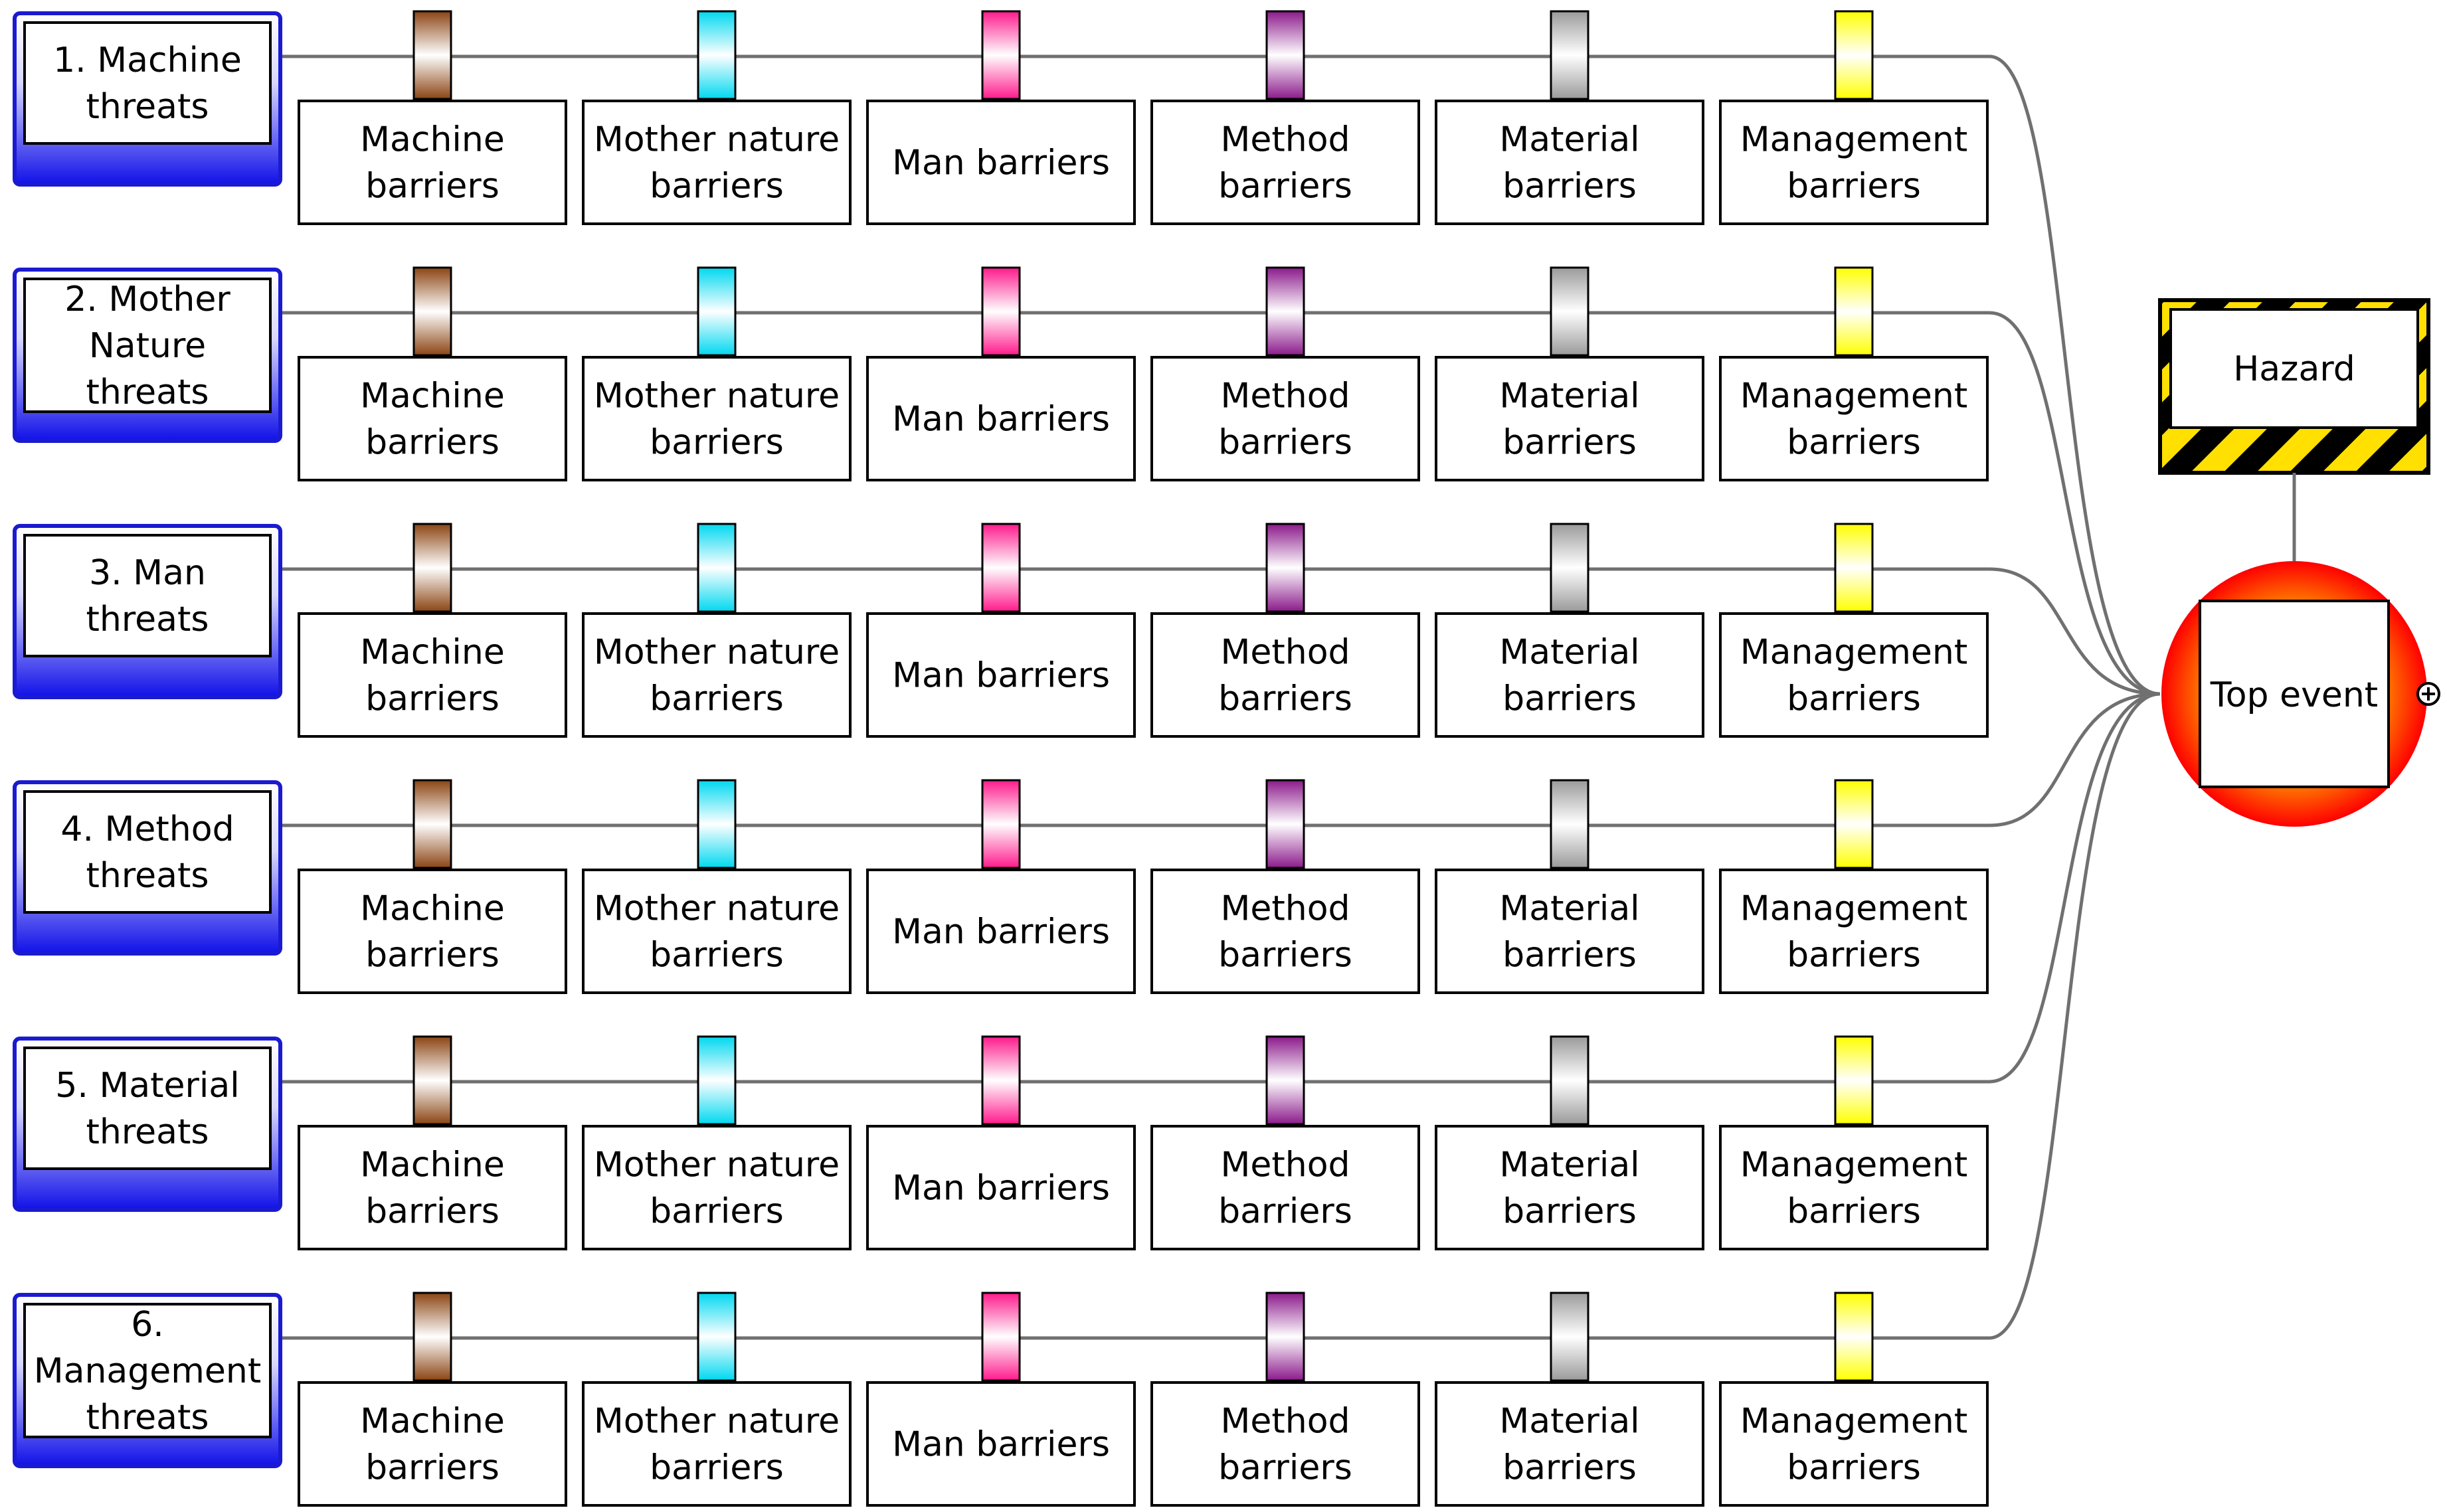 Image resolution: width=2447 pixels, height=1512 pixels. Describe the element at coordinates (147, 829) in the screenshot. I see `threat-label: 4. Method` at that location.